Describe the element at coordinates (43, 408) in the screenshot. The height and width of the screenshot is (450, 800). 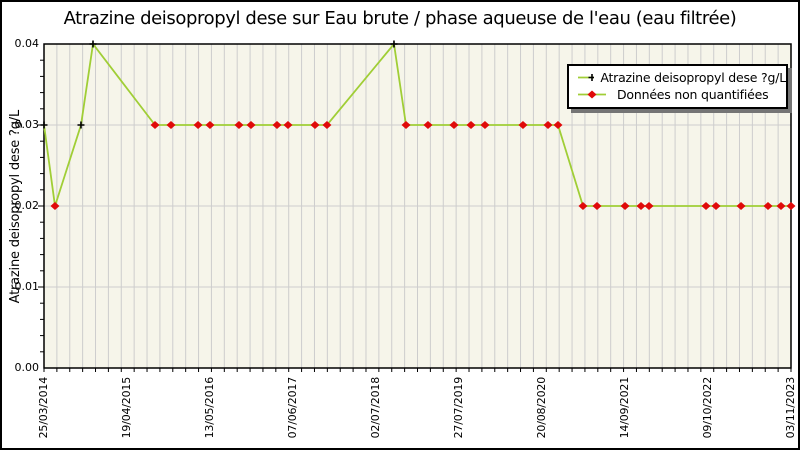
I see `x-tick-label: 25/03/2014` at that location.